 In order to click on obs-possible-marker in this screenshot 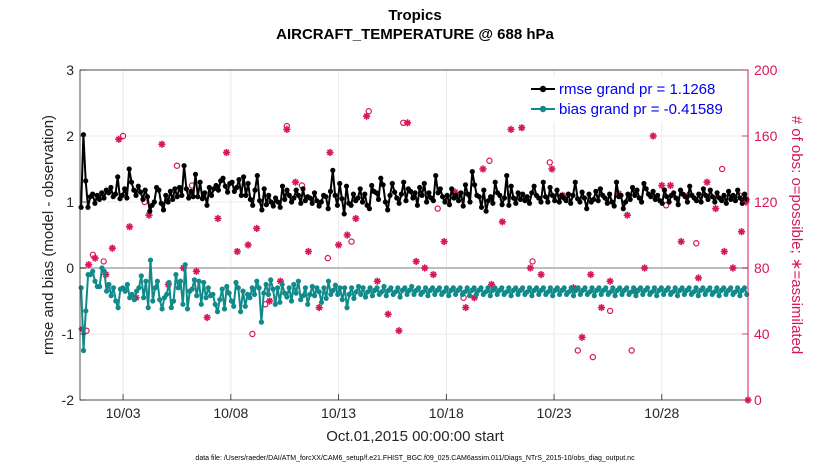, I will do `click(549, 162)`.